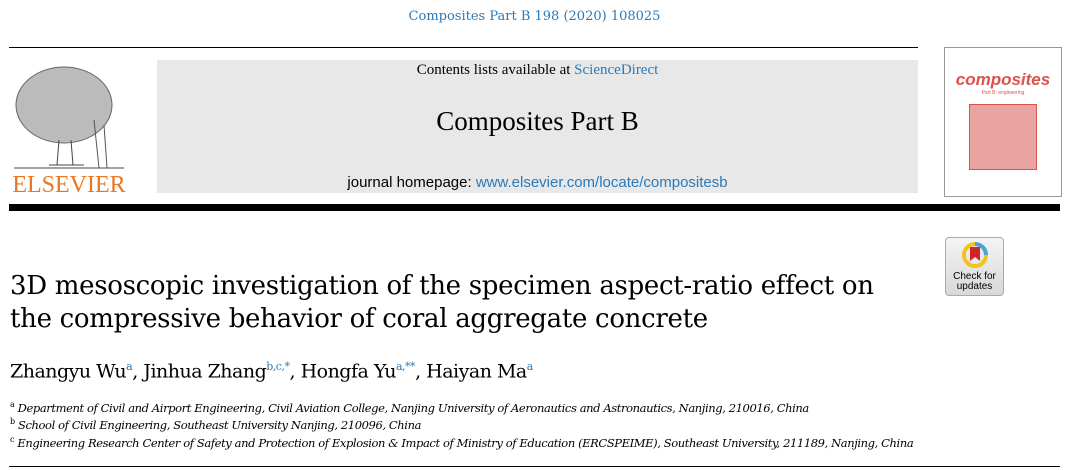 The height and width of the screenshot is (470, 1069). Describe the element at coordinates (1003, 93) in the screenshot. I see `cover-subtitle: Part B: engineering` at that location.